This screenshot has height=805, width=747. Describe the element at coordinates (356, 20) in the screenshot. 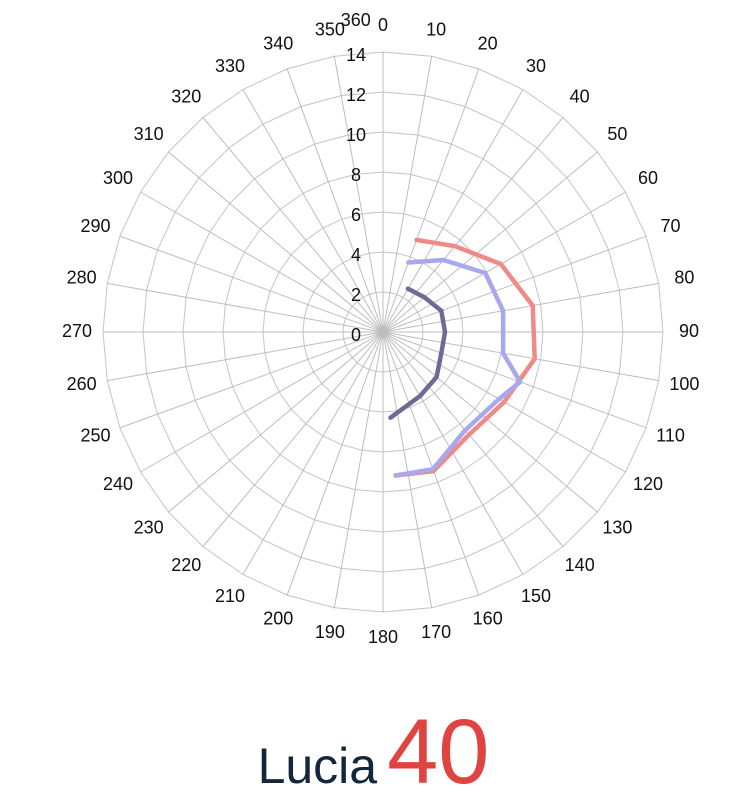

I see `angle-label: 360` at that location.